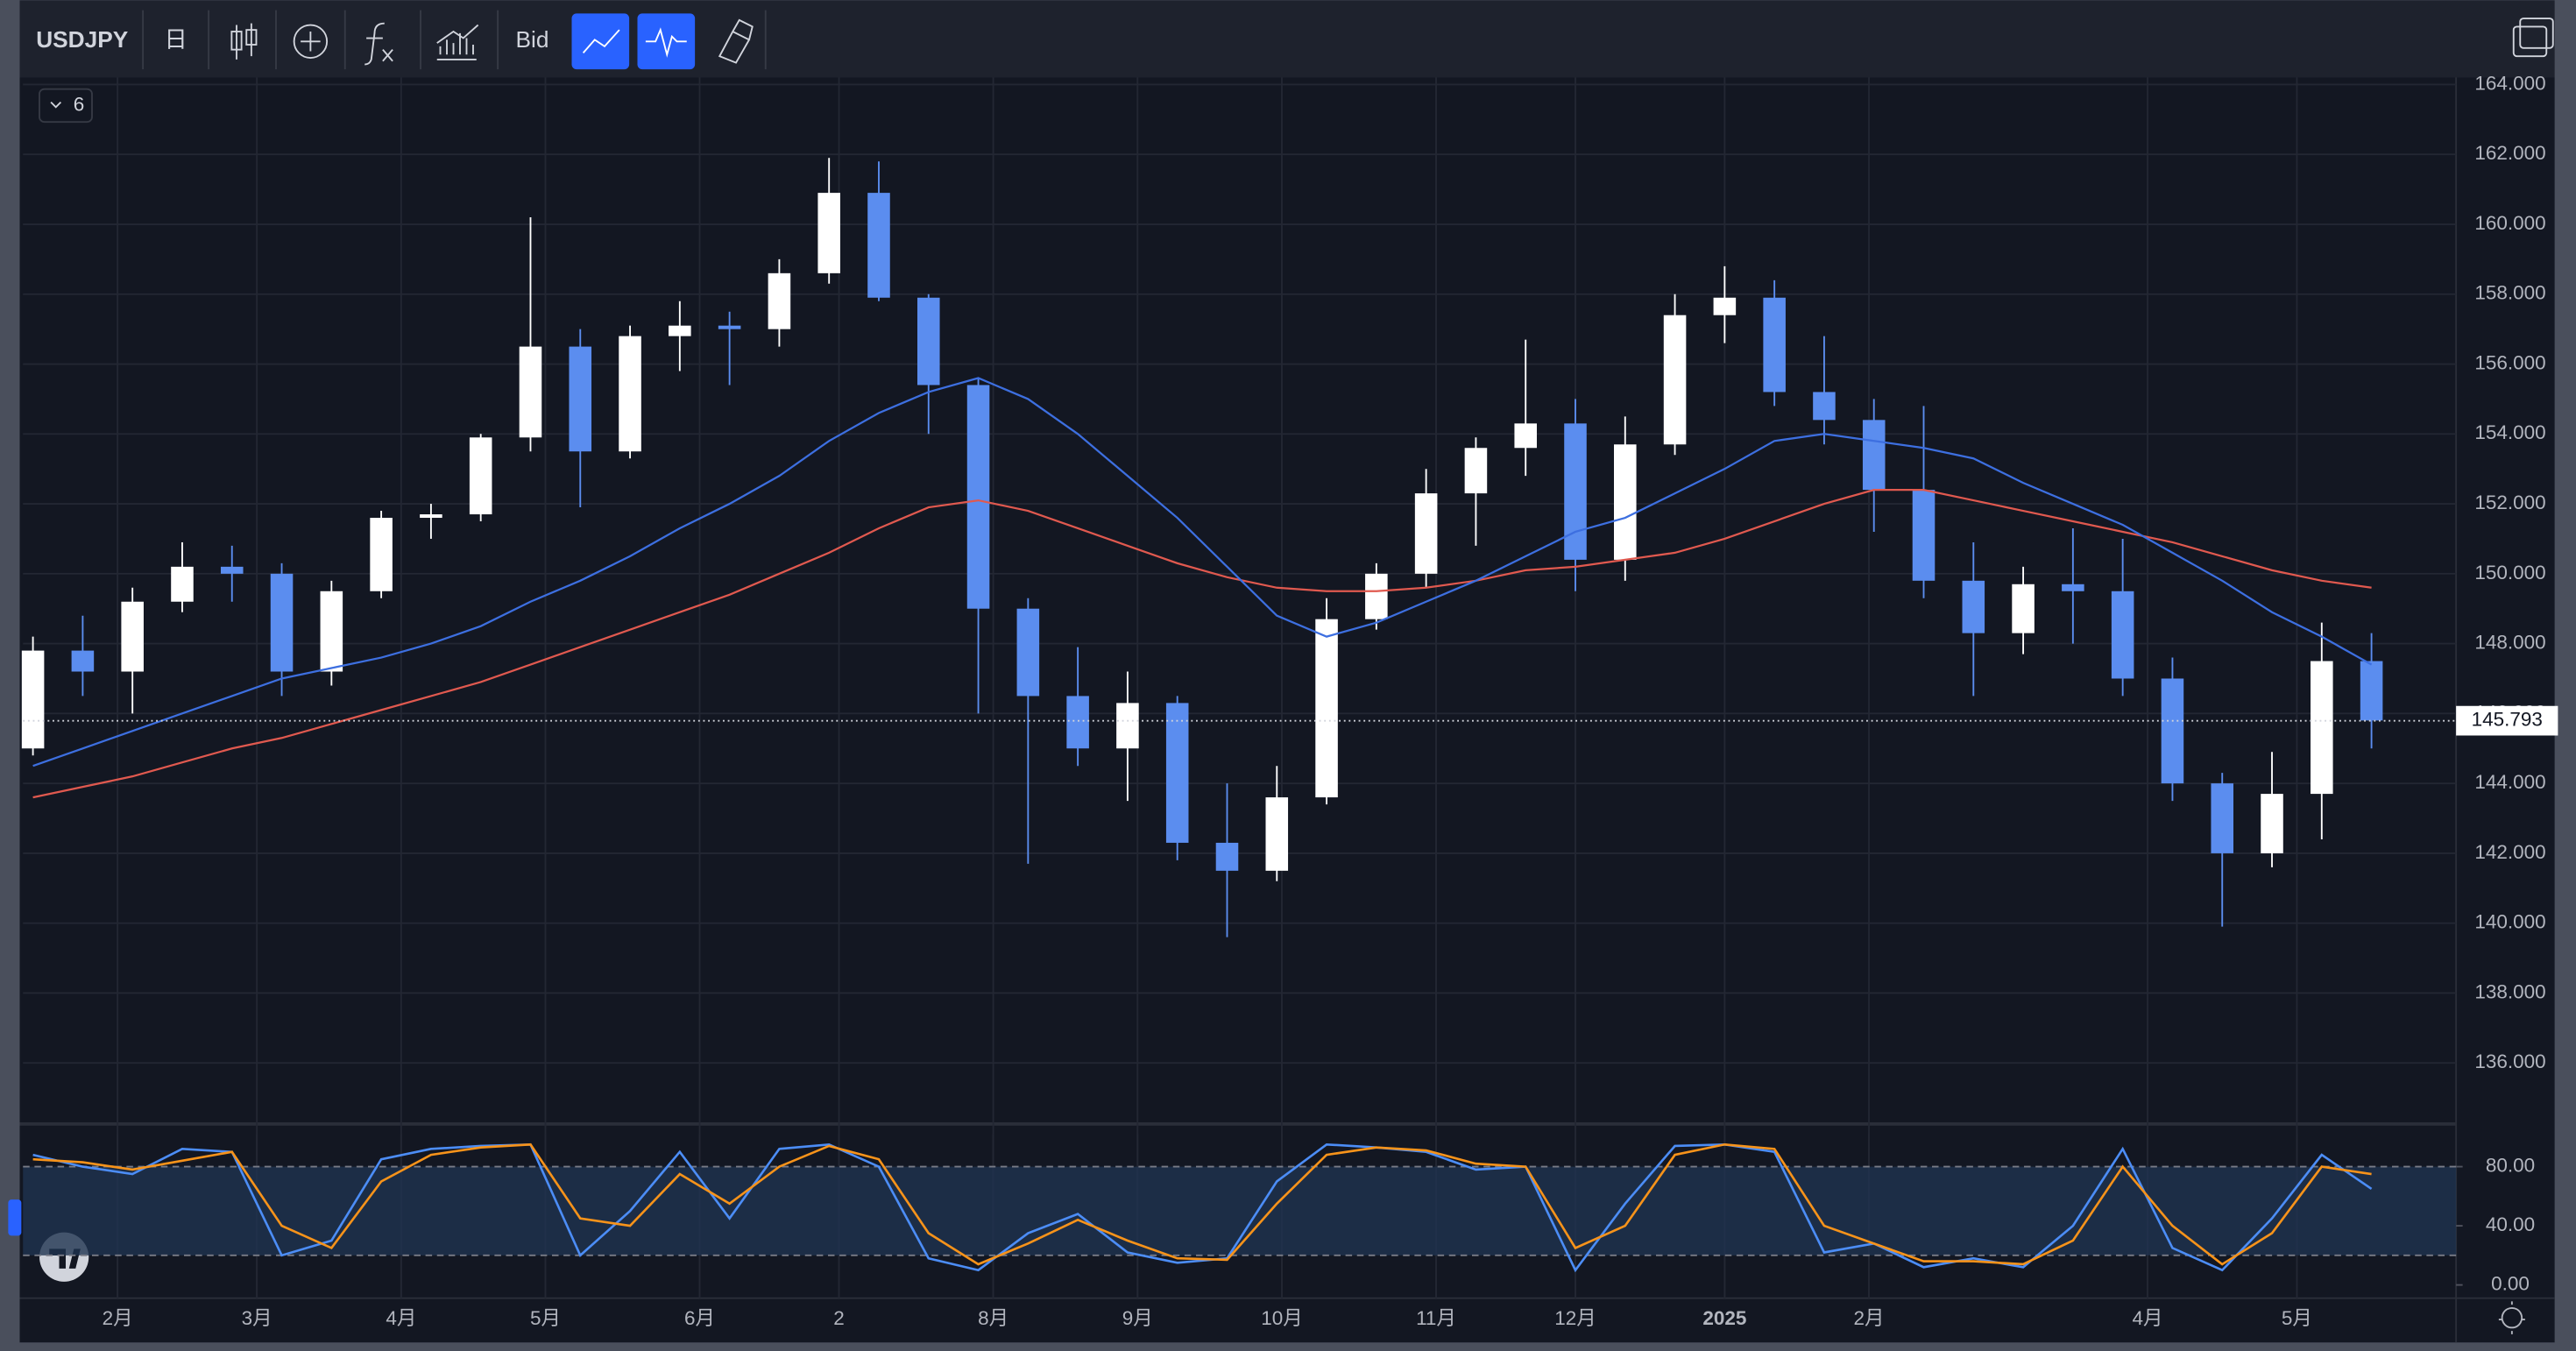 Image resolution: width=2576 pixels, height=1351 pixels. Describe the element at coordinates (2511, 1317) in the screenshot. I see `settings-button` at that location.